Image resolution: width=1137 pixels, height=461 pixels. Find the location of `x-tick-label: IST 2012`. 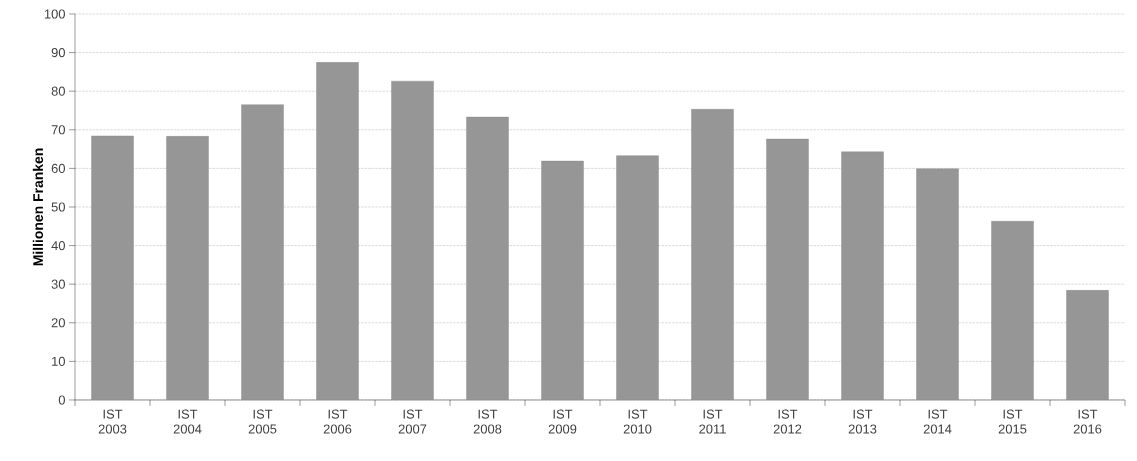

x-tick-label: IST 2012 is located at coordinates (787, 421).